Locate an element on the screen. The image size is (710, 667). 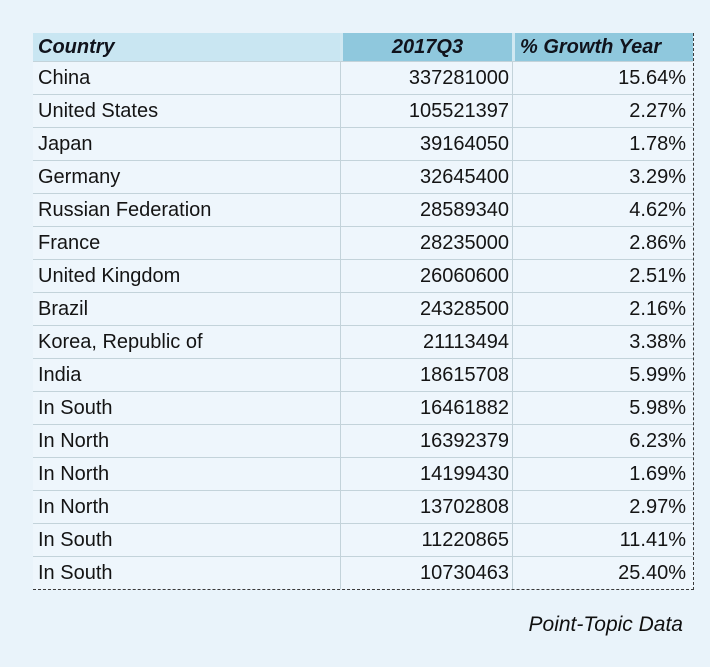
source-attribution: Point-Topic Data is located at coordinates (605, 624).